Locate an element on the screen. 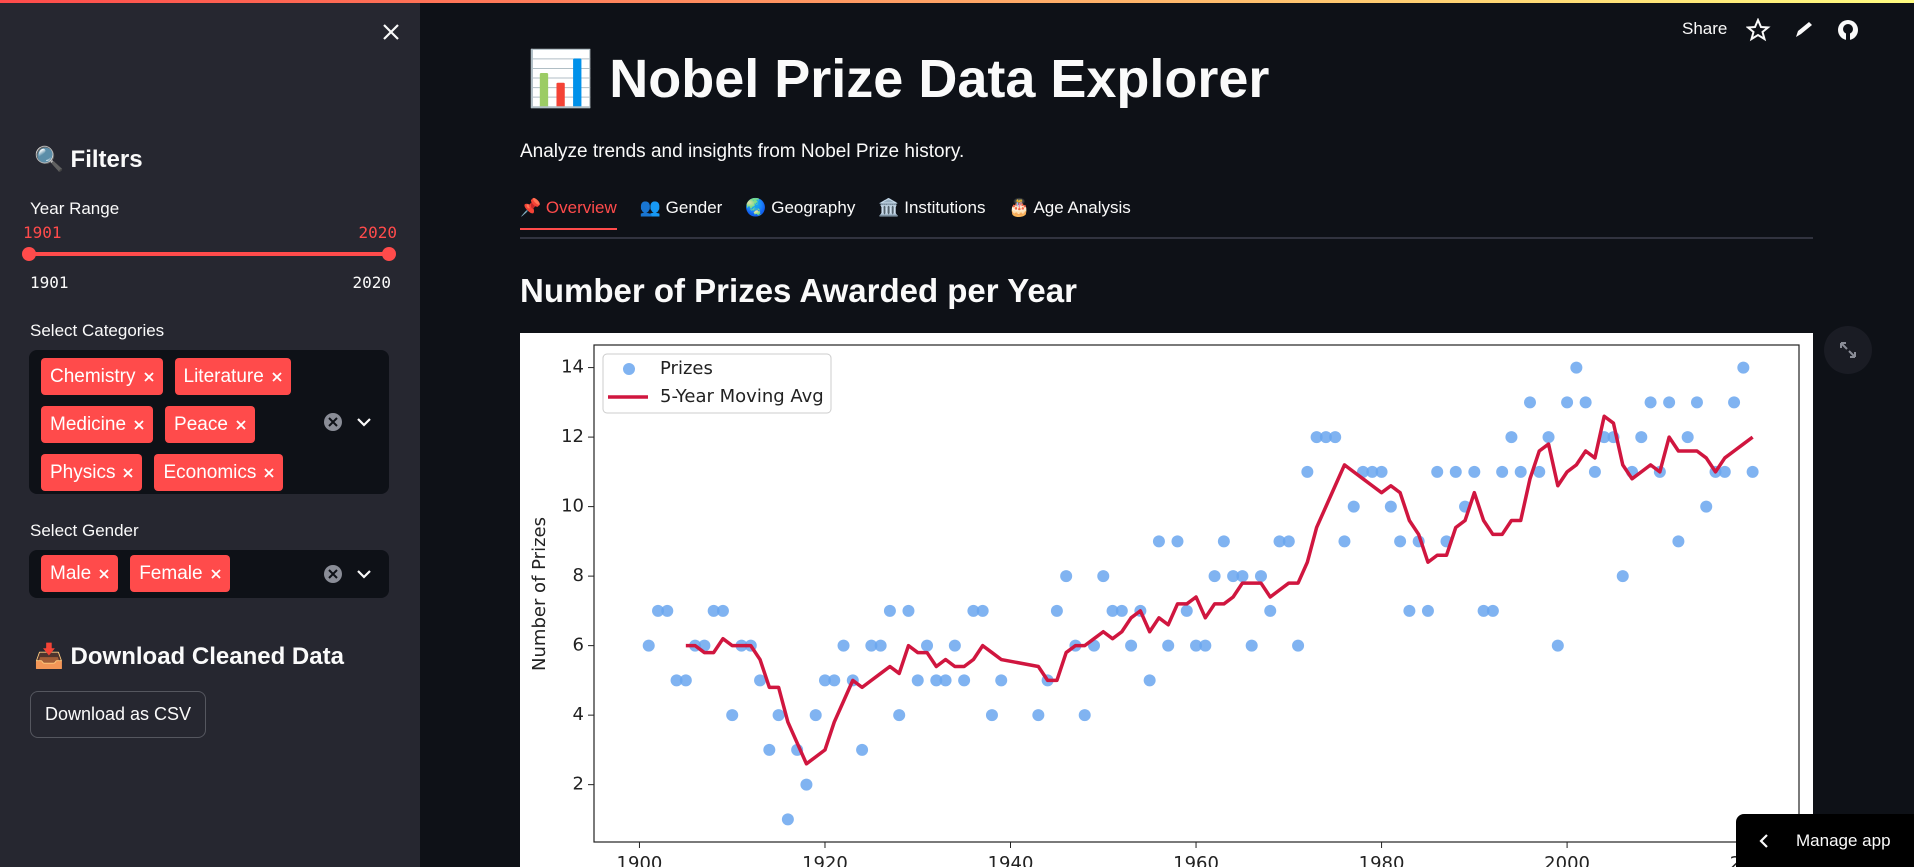  gender-select: Male Female is located at coordinates (209, 574).